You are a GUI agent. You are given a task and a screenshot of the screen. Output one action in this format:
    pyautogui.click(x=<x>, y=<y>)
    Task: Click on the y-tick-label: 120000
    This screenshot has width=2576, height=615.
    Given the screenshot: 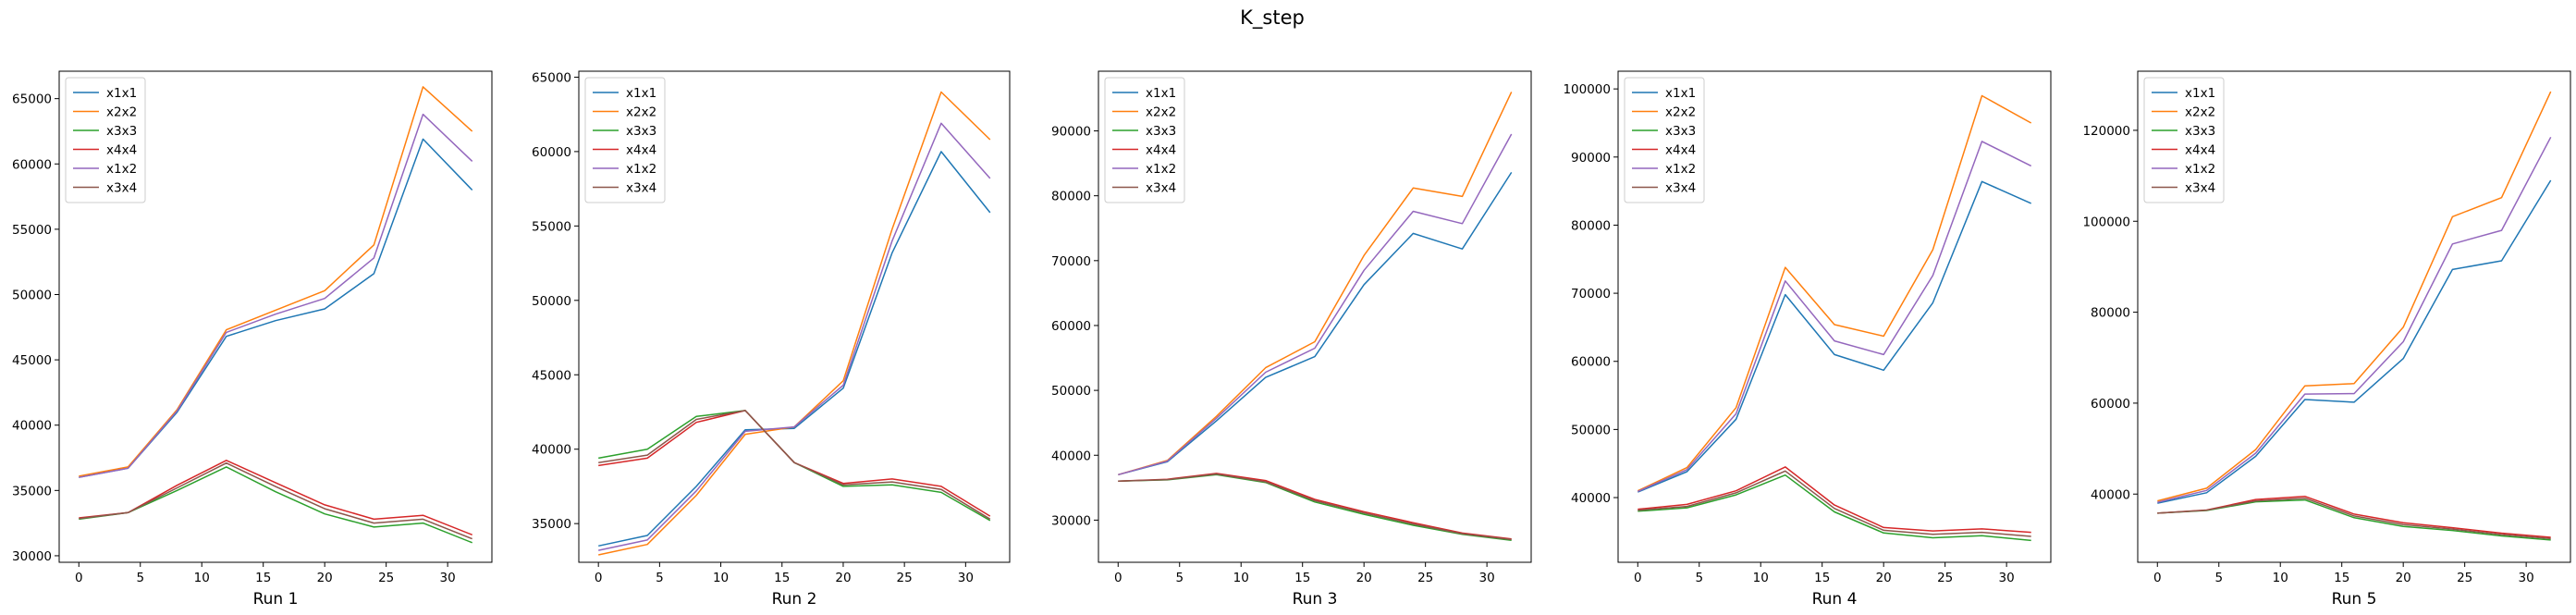 What is the action you would take?
    pyautogui.click(x=2106, y=131)
    